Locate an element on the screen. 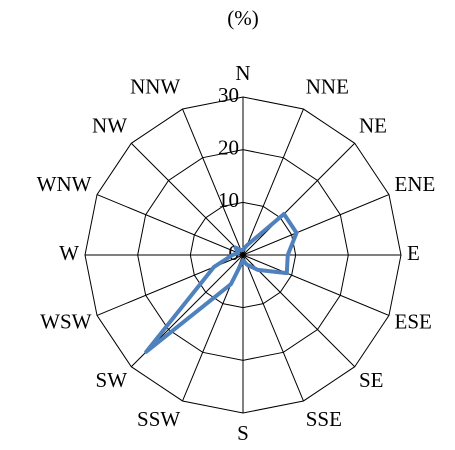 The image size is (455, 450). category-label: SW is located at coordinates (112, 380).